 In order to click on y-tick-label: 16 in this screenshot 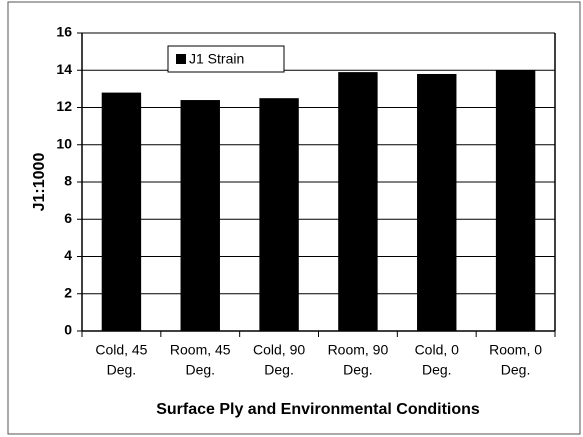, I will do `click(64, 32)`.